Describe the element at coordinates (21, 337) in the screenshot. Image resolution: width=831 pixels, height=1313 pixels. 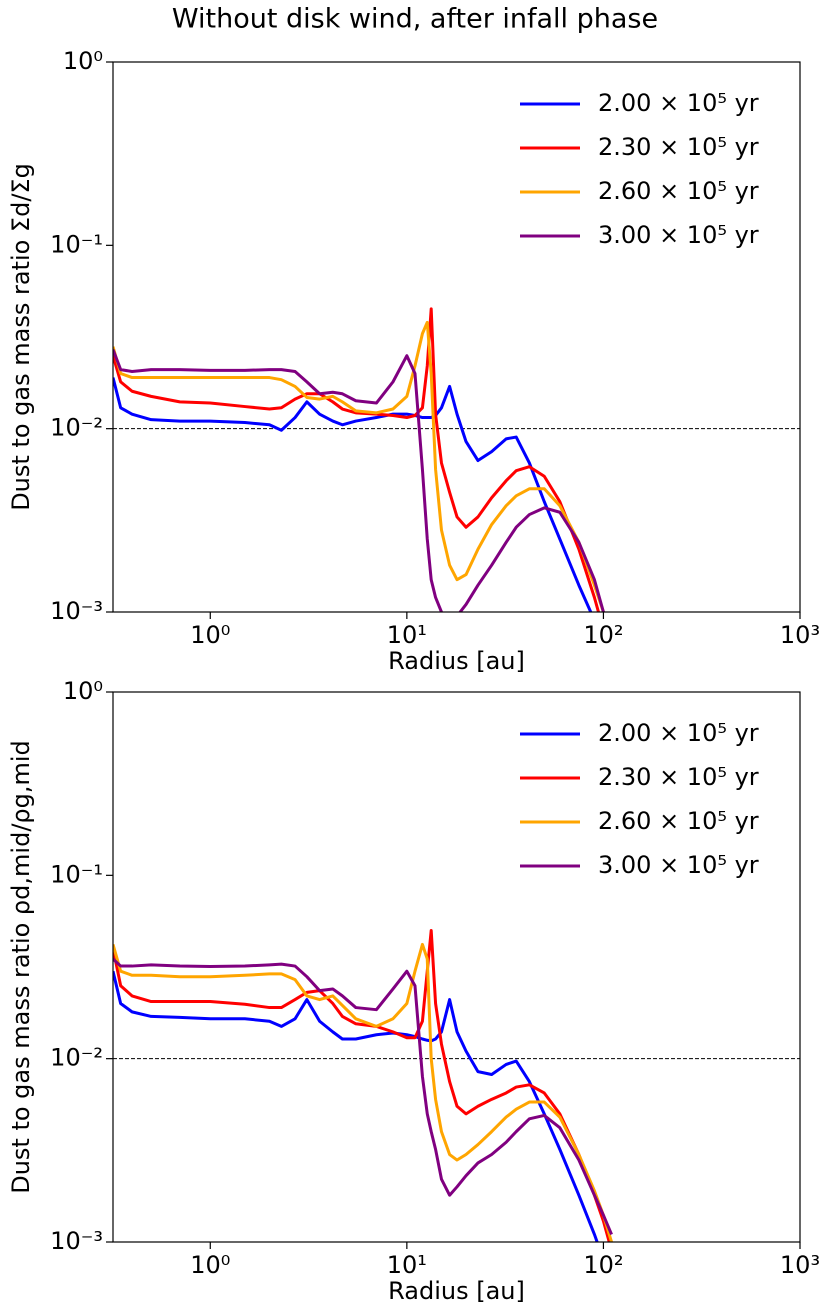
I see `y-axis-label: Dust to gas mass ratio Σd/Σg` at that location.